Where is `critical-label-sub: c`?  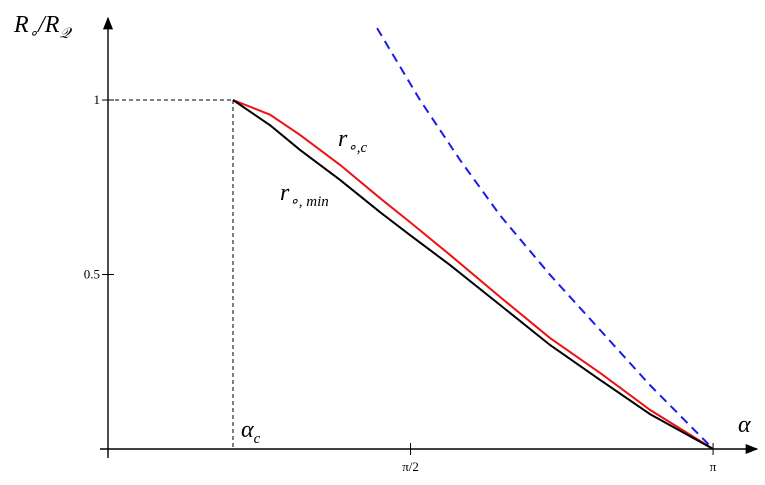 critical-label-sub: c is located at coordinates (257, 439).